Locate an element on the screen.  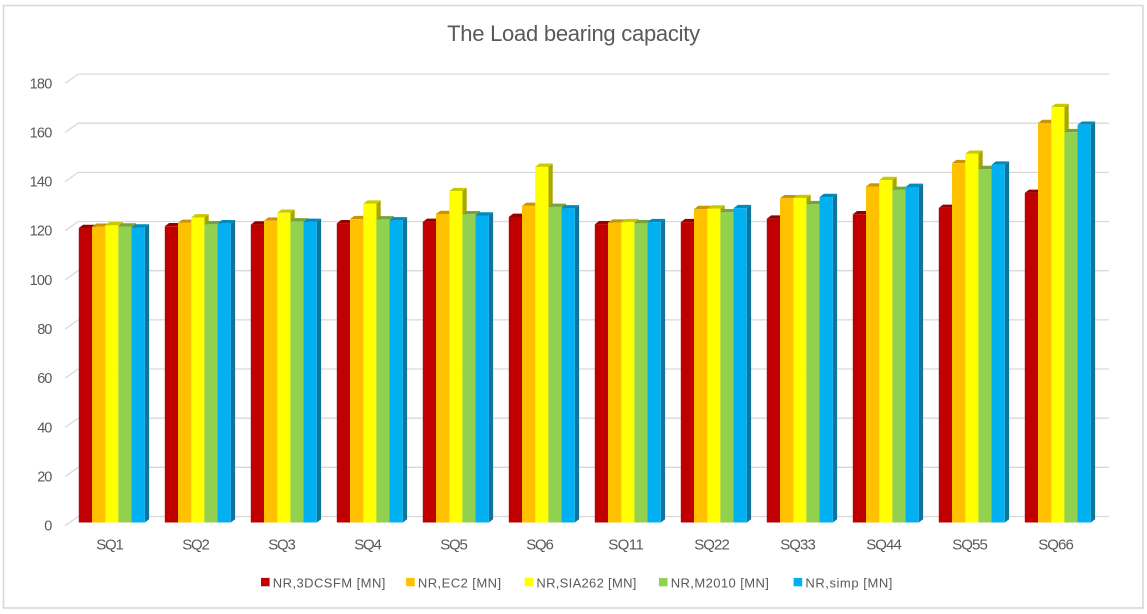
svg-text: SQ11 is located at coordinates (626, 545).